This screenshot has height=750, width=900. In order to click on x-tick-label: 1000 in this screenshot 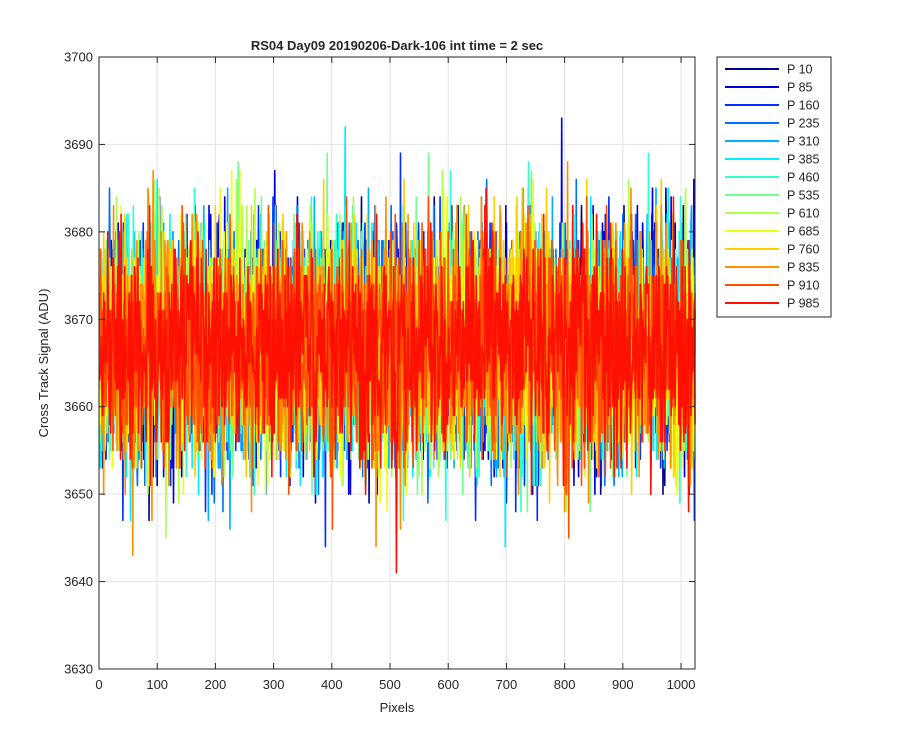, I will do `click(681, 684)`.